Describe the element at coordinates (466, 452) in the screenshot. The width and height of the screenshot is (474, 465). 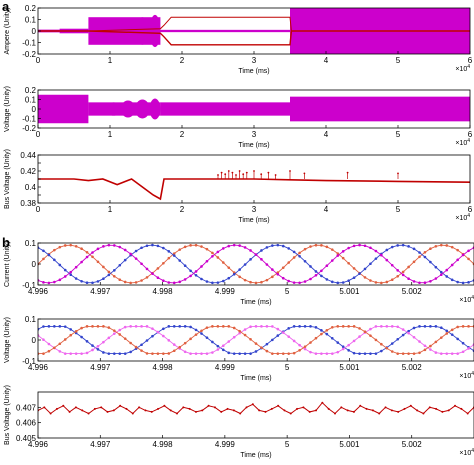
I see `x-multiplier: ×10⁴` at that location.